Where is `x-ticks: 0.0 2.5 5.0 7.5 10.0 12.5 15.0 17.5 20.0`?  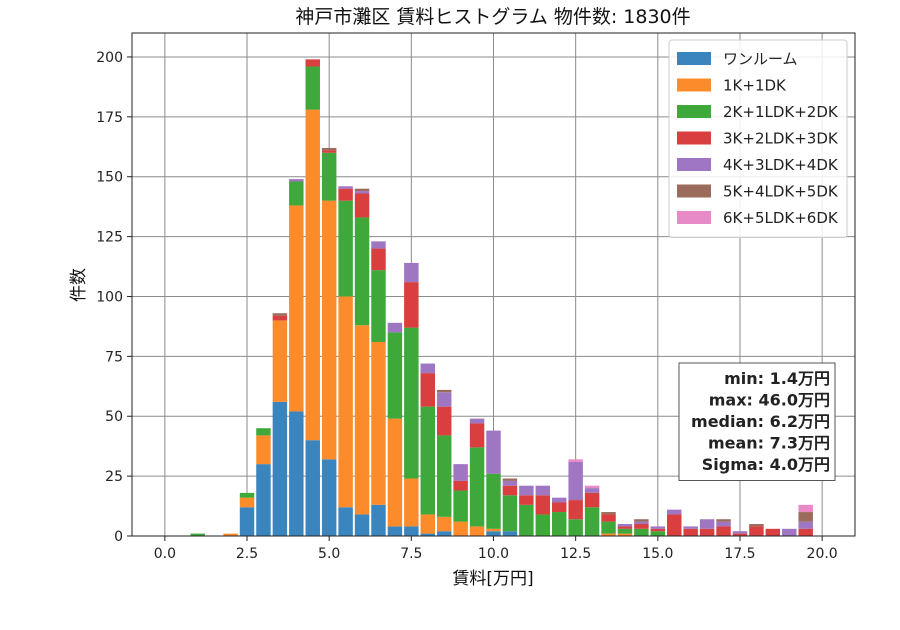 x-ticks: 0.0 2.5 5.0 7.5 10.0 12.5 15.0 17.5 20.0 is located at coordinates (496, 549).